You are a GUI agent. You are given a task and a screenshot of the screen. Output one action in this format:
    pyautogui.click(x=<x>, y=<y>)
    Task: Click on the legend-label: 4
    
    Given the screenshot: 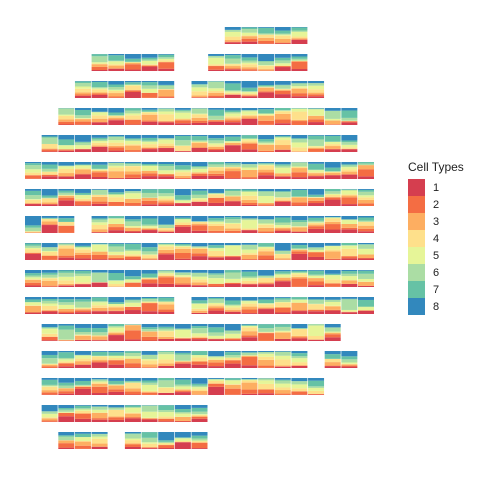 What is the action you would take?
    pyautogui.click(x=436, y=239)
    